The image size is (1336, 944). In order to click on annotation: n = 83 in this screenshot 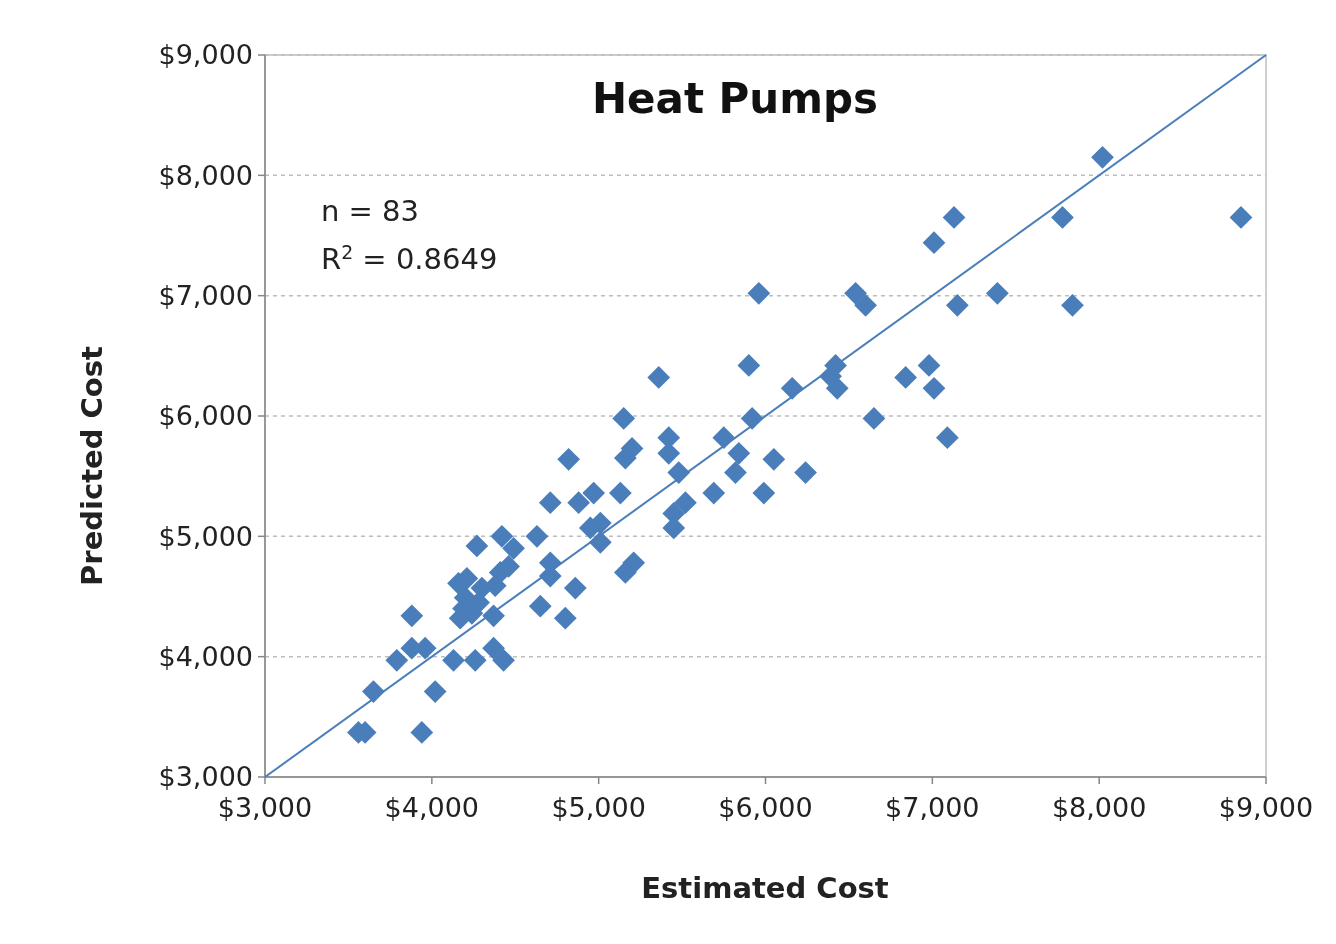, I will do `click(370, 211)`.